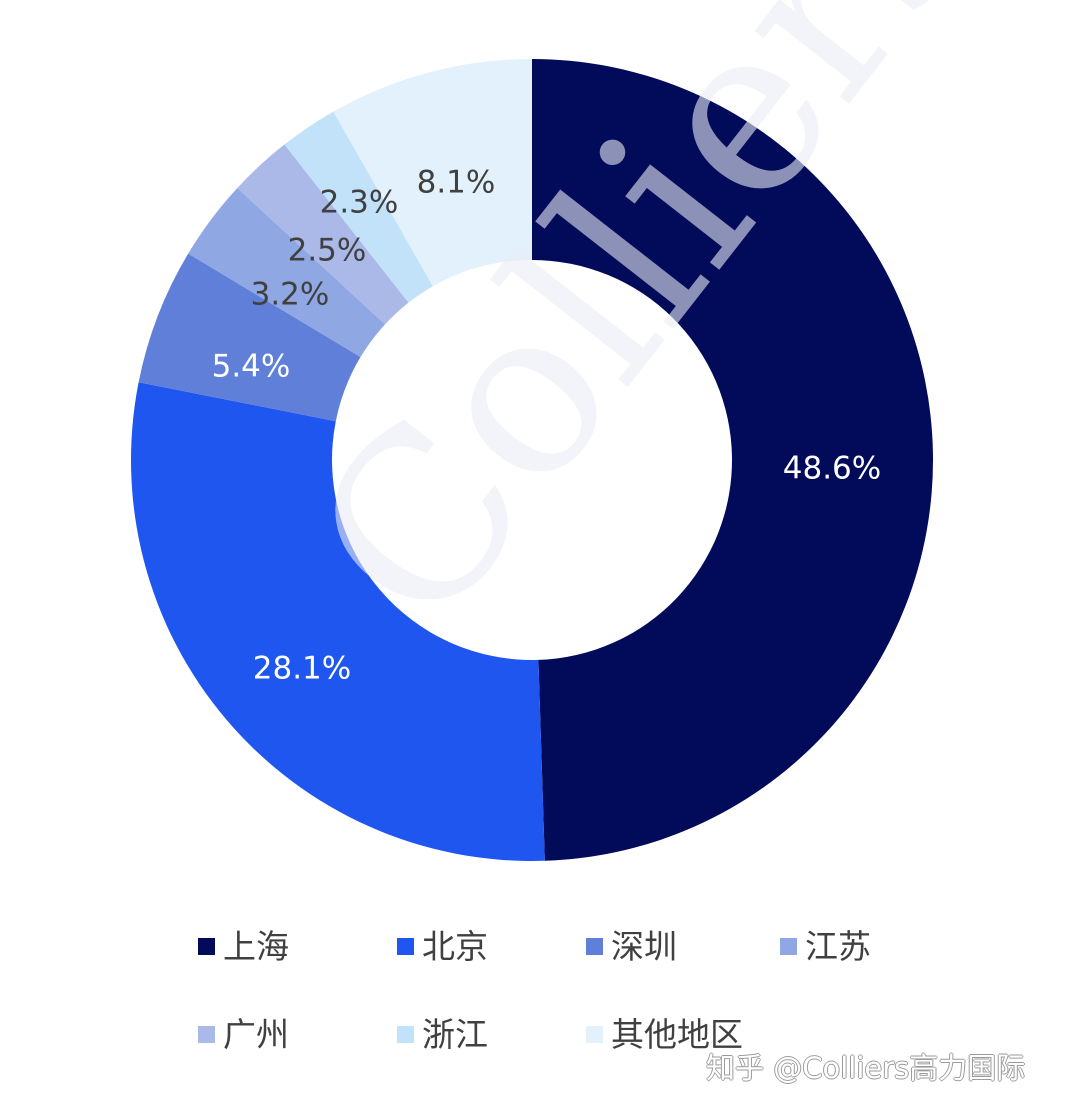  What do you see at coordinates (832, 469) in the screenshot?
I see `segment-value-label: 48.6%` at bounding box center [832, 469].